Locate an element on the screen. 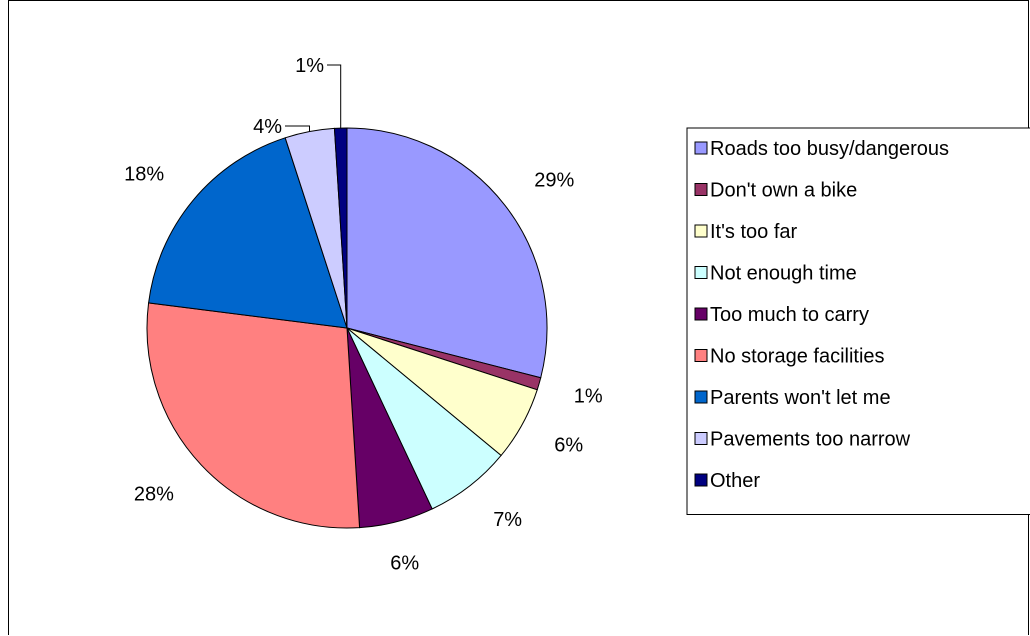 This screenshot has height=636, width=1030. data-label-pavements-too-narrow: 4% is located at coordinates (267, 127).